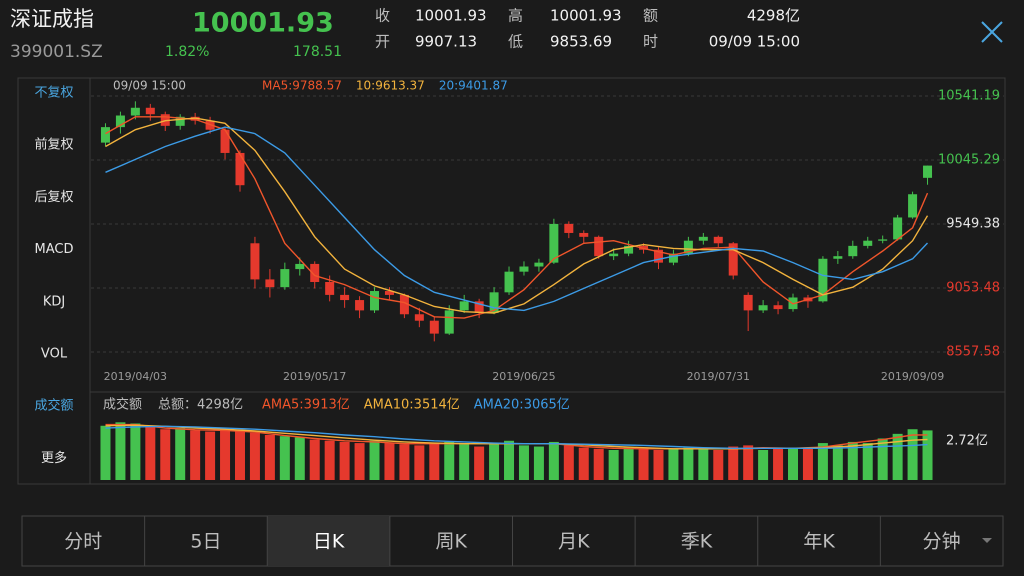 This screenshot has height=576, width=1024. Describe the element at coordinates (53, 145) in the screenshot. I see `sidebar-item: 前复权` at that location.